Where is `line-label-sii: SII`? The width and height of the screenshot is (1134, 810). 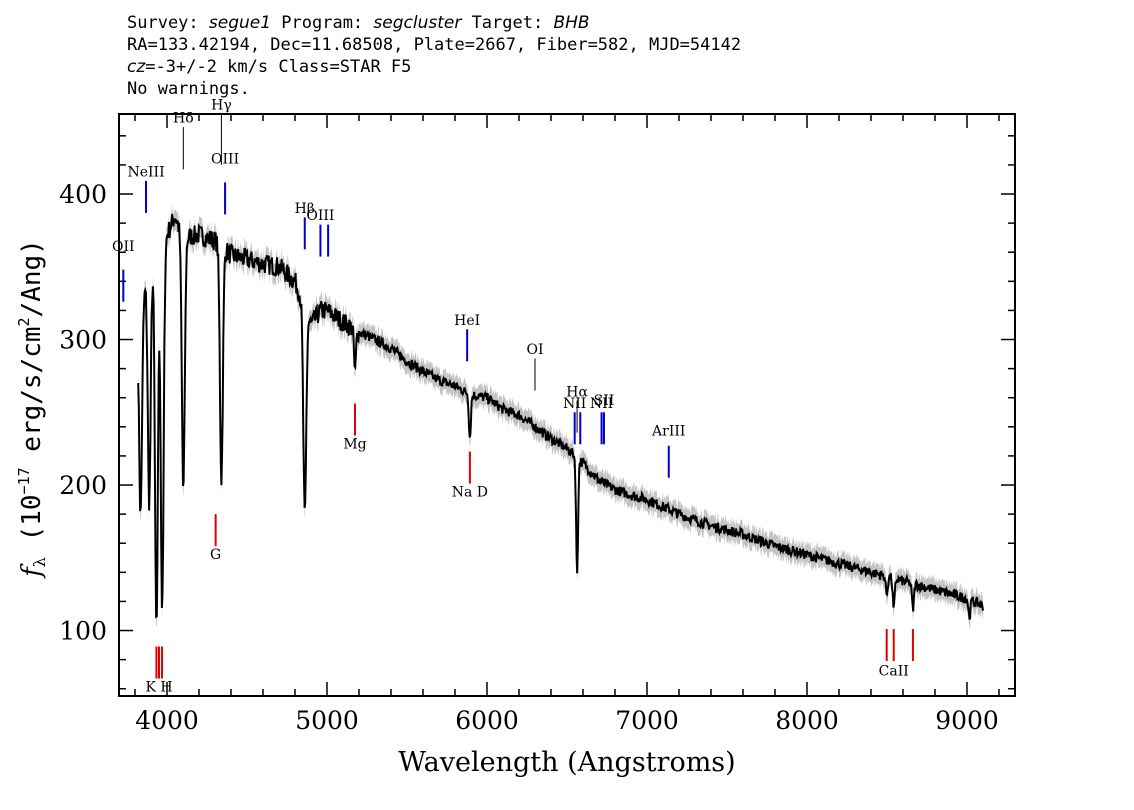
line-label-sii: SII is located at coordinates (604, 401).